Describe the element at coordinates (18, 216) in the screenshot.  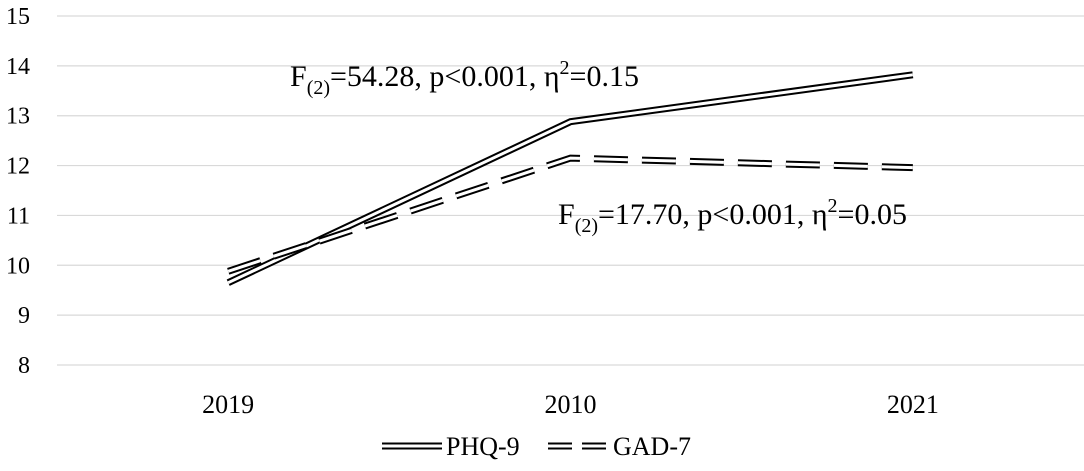
I see `y-tick-label: 11` at that location.